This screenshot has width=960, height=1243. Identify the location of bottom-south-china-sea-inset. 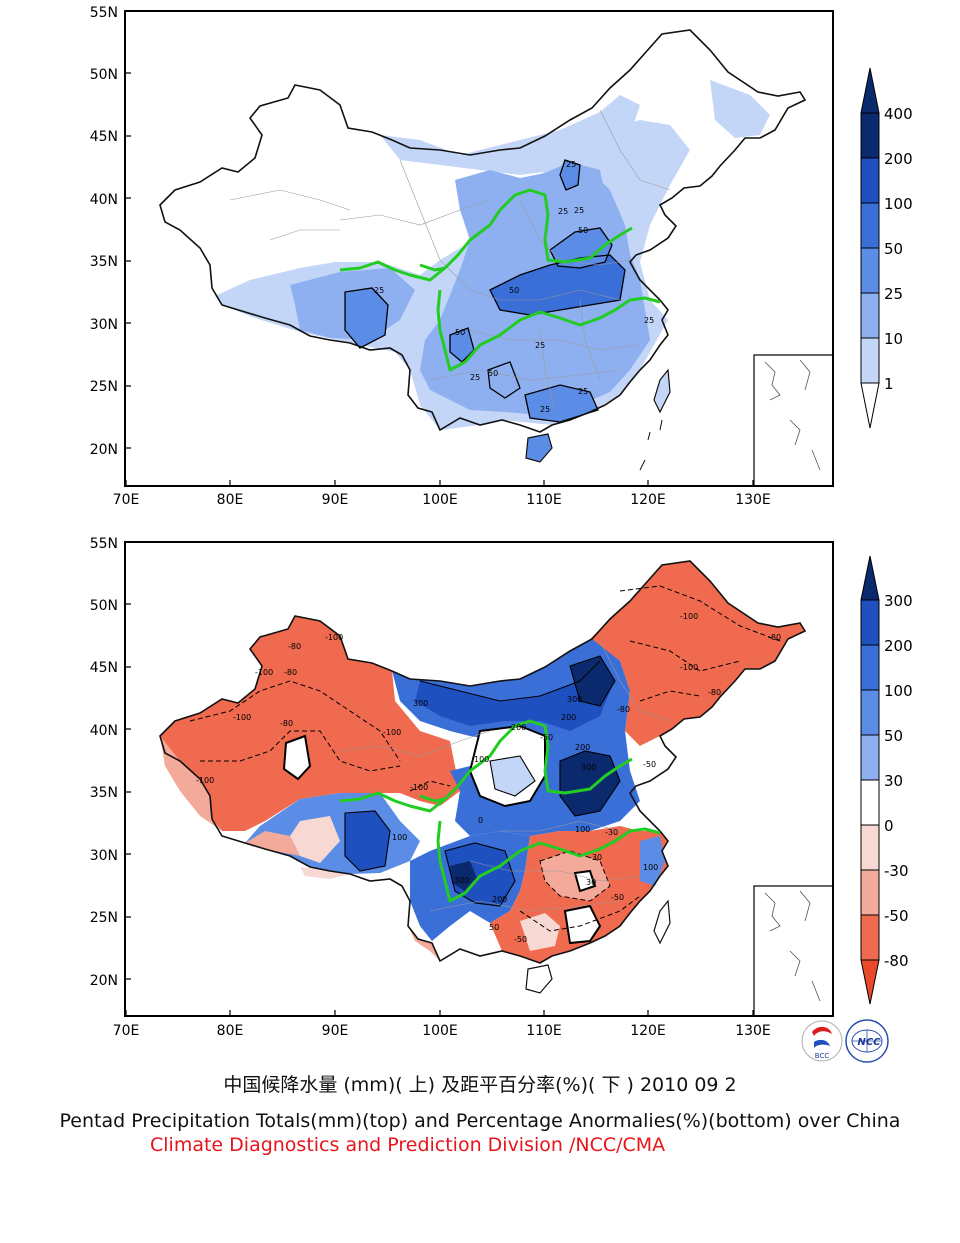
(793, 950).